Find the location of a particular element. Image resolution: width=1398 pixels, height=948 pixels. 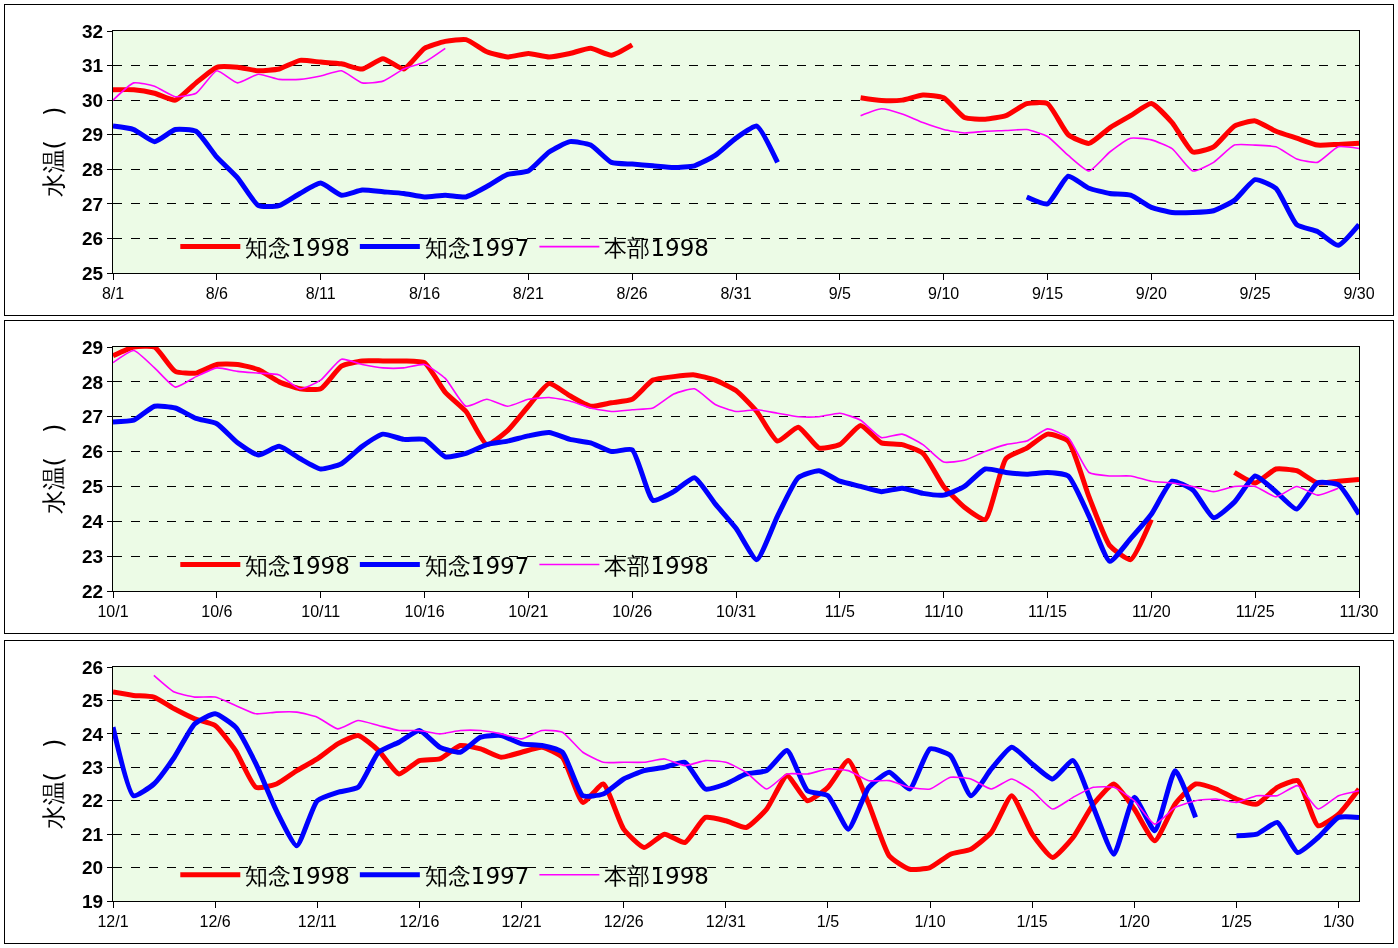

x-tick-label: 11/10 is located at coordinates (944, 612).